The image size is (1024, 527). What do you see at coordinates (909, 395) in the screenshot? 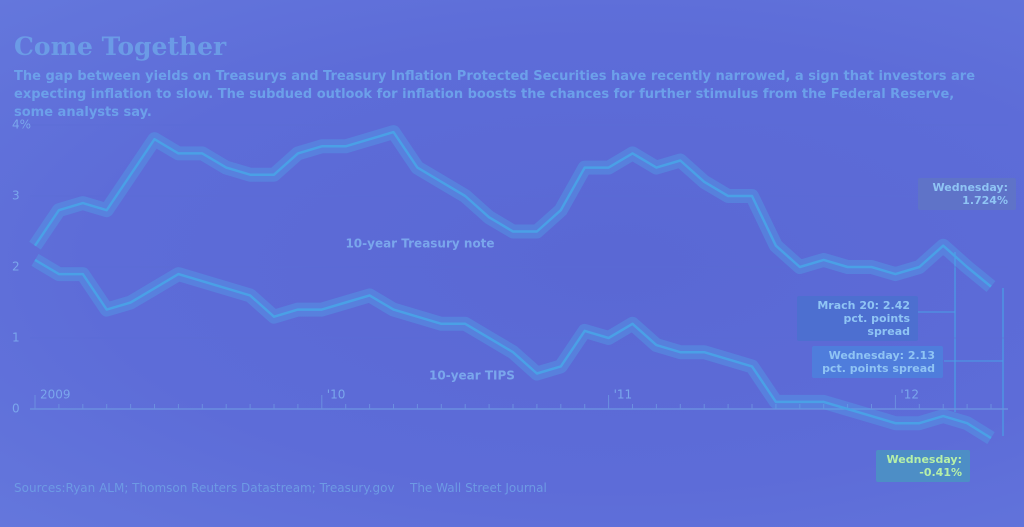
I see `x-tick-label: '12` at bounding box center [909, 395].